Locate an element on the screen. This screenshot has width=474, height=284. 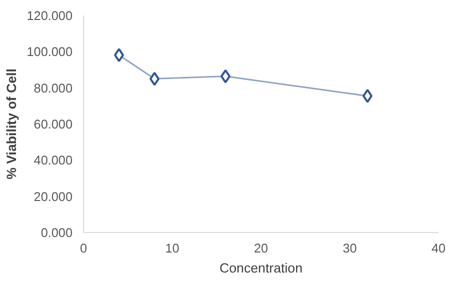
y-tick-label: 0.000 is located at coordinates (56, 233).